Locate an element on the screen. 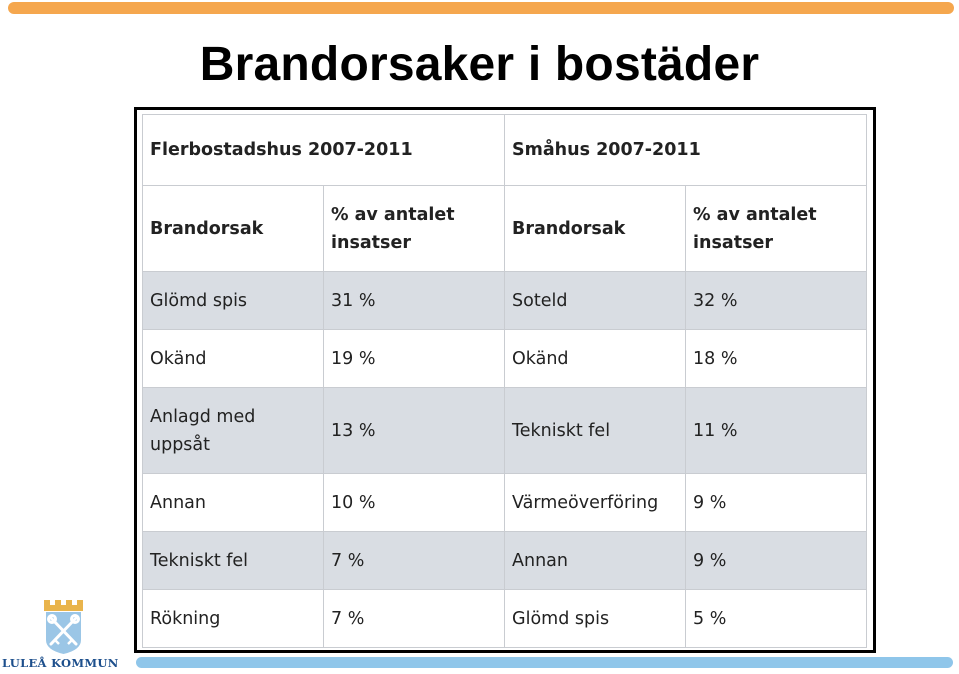 The image size is (959, 674). table-row: Annan 10 % Värmeöverföring 9 % is located at coordinates (505, 502).